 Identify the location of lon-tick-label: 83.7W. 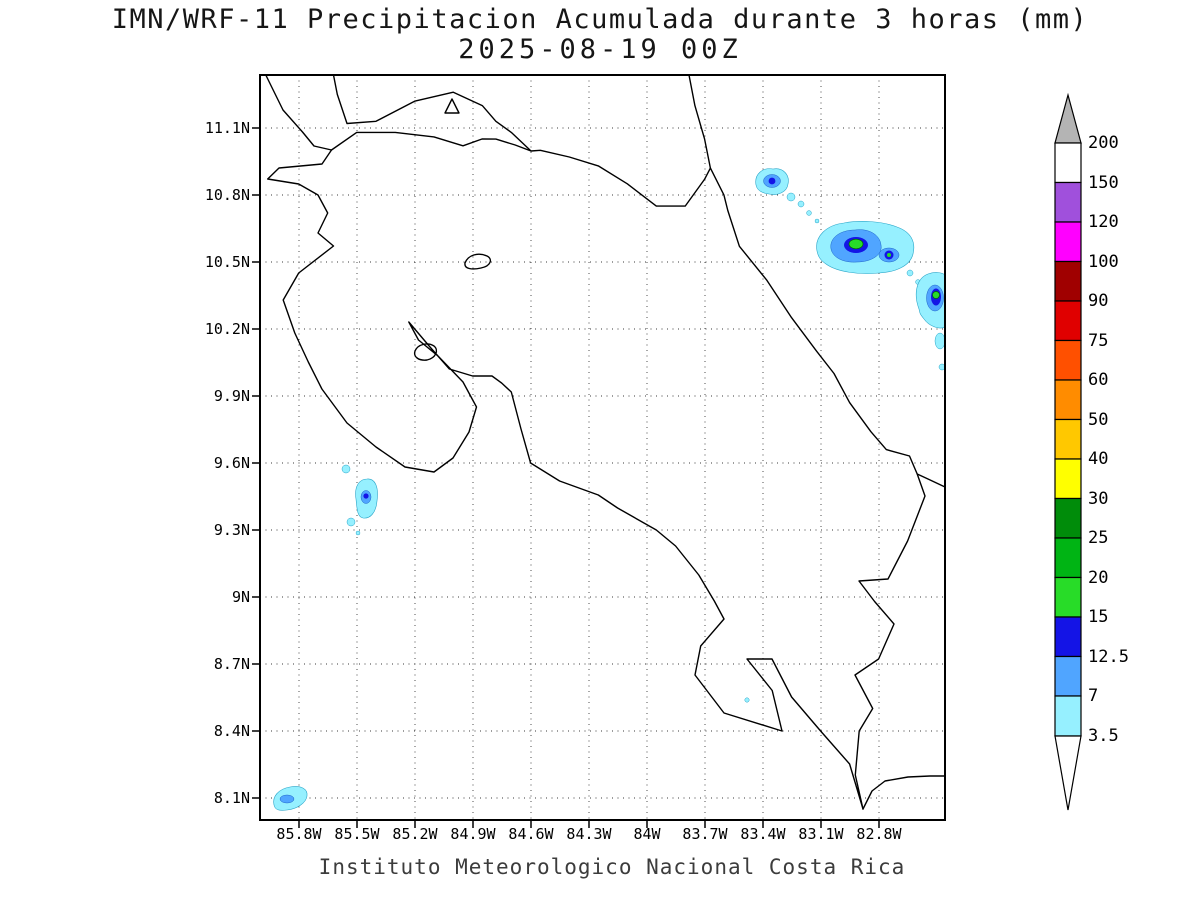
(705, 834).